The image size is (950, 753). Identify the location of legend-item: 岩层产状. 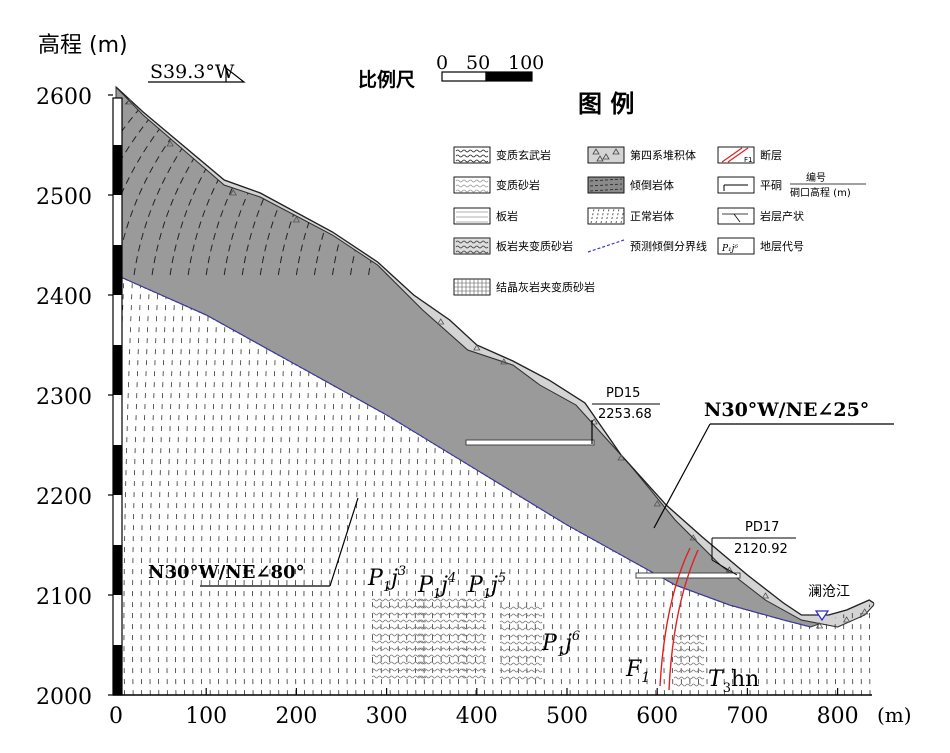
(760, 216).